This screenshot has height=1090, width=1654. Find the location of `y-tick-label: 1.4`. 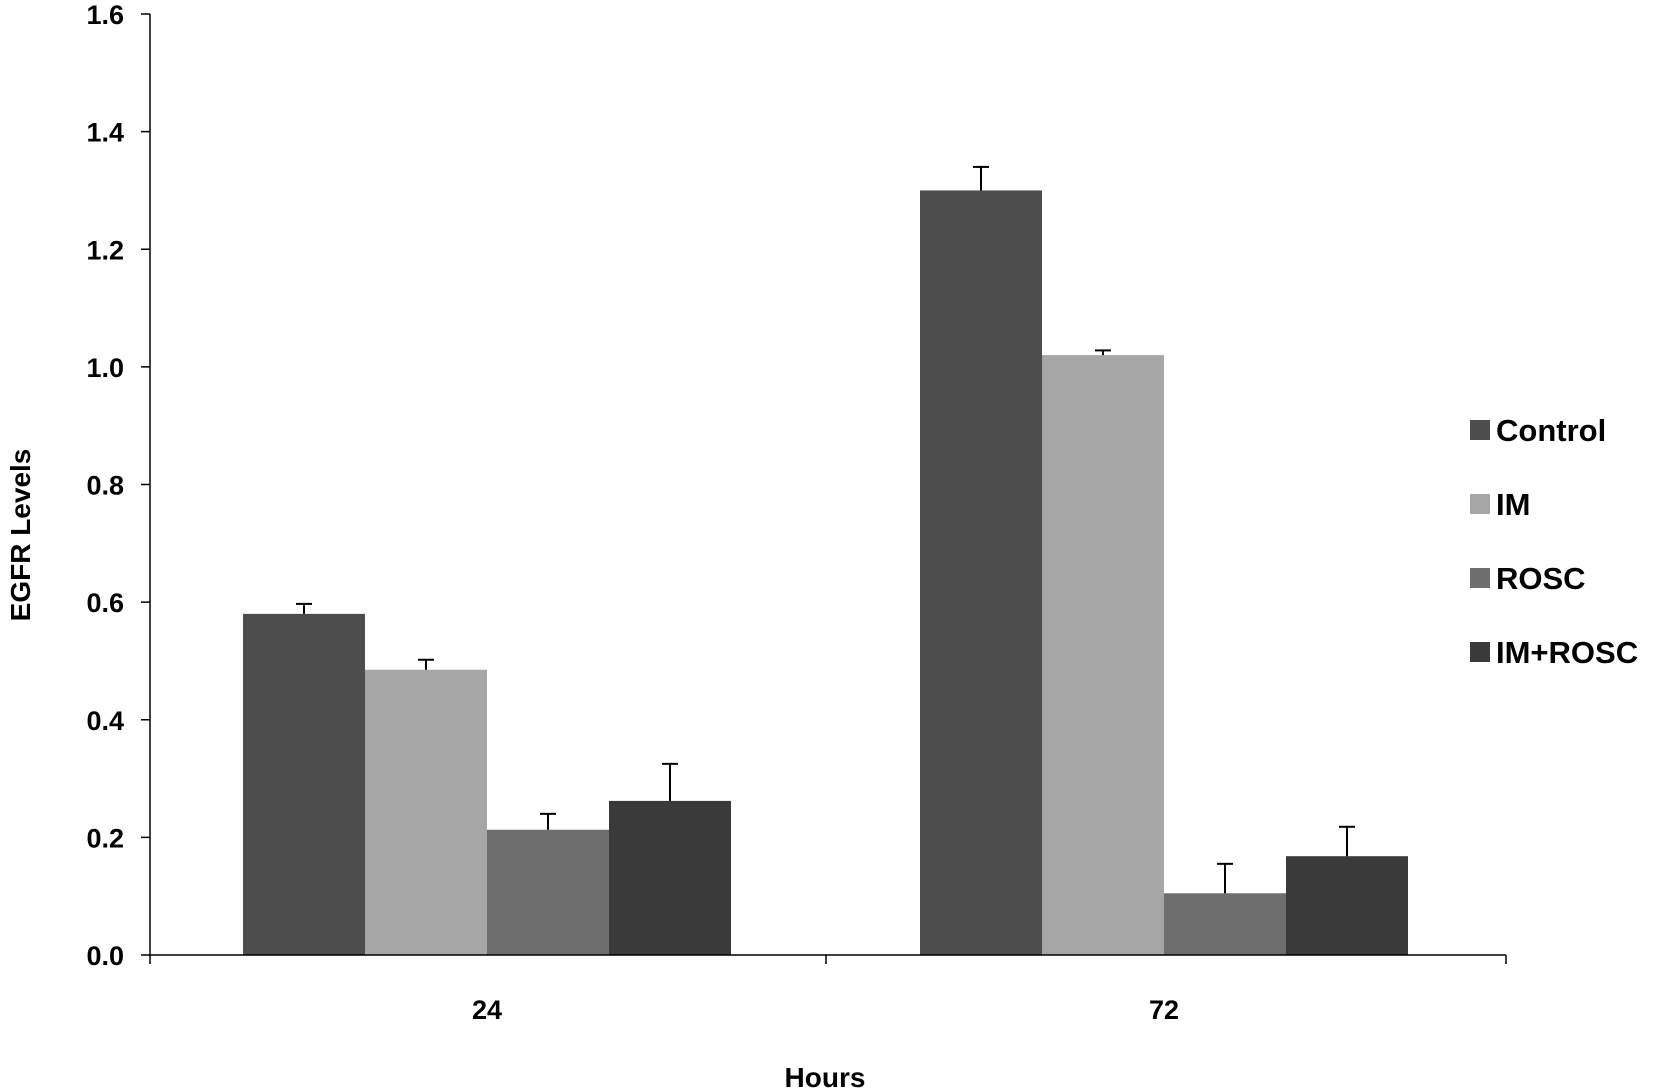

y-tick-label: 1.4 is located at coordinates (105, 133).